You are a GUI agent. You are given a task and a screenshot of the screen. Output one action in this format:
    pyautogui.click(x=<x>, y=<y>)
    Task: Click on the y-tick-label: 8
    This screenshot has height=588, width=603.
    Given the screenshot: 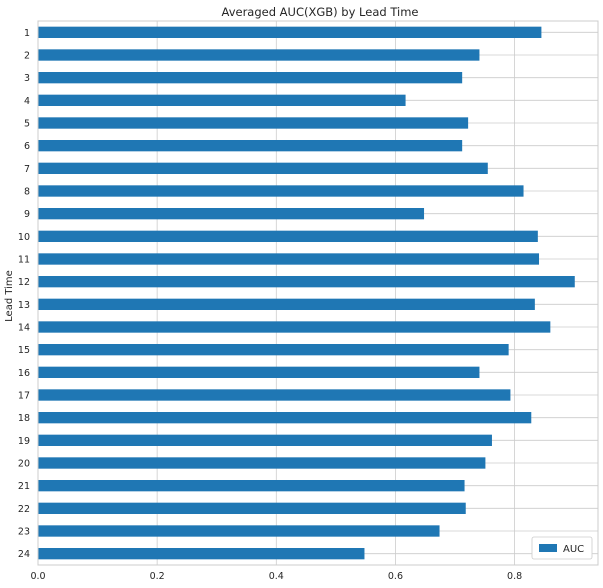 What is the action you would take?
    pyautogui.click(x=27, y=192)
    